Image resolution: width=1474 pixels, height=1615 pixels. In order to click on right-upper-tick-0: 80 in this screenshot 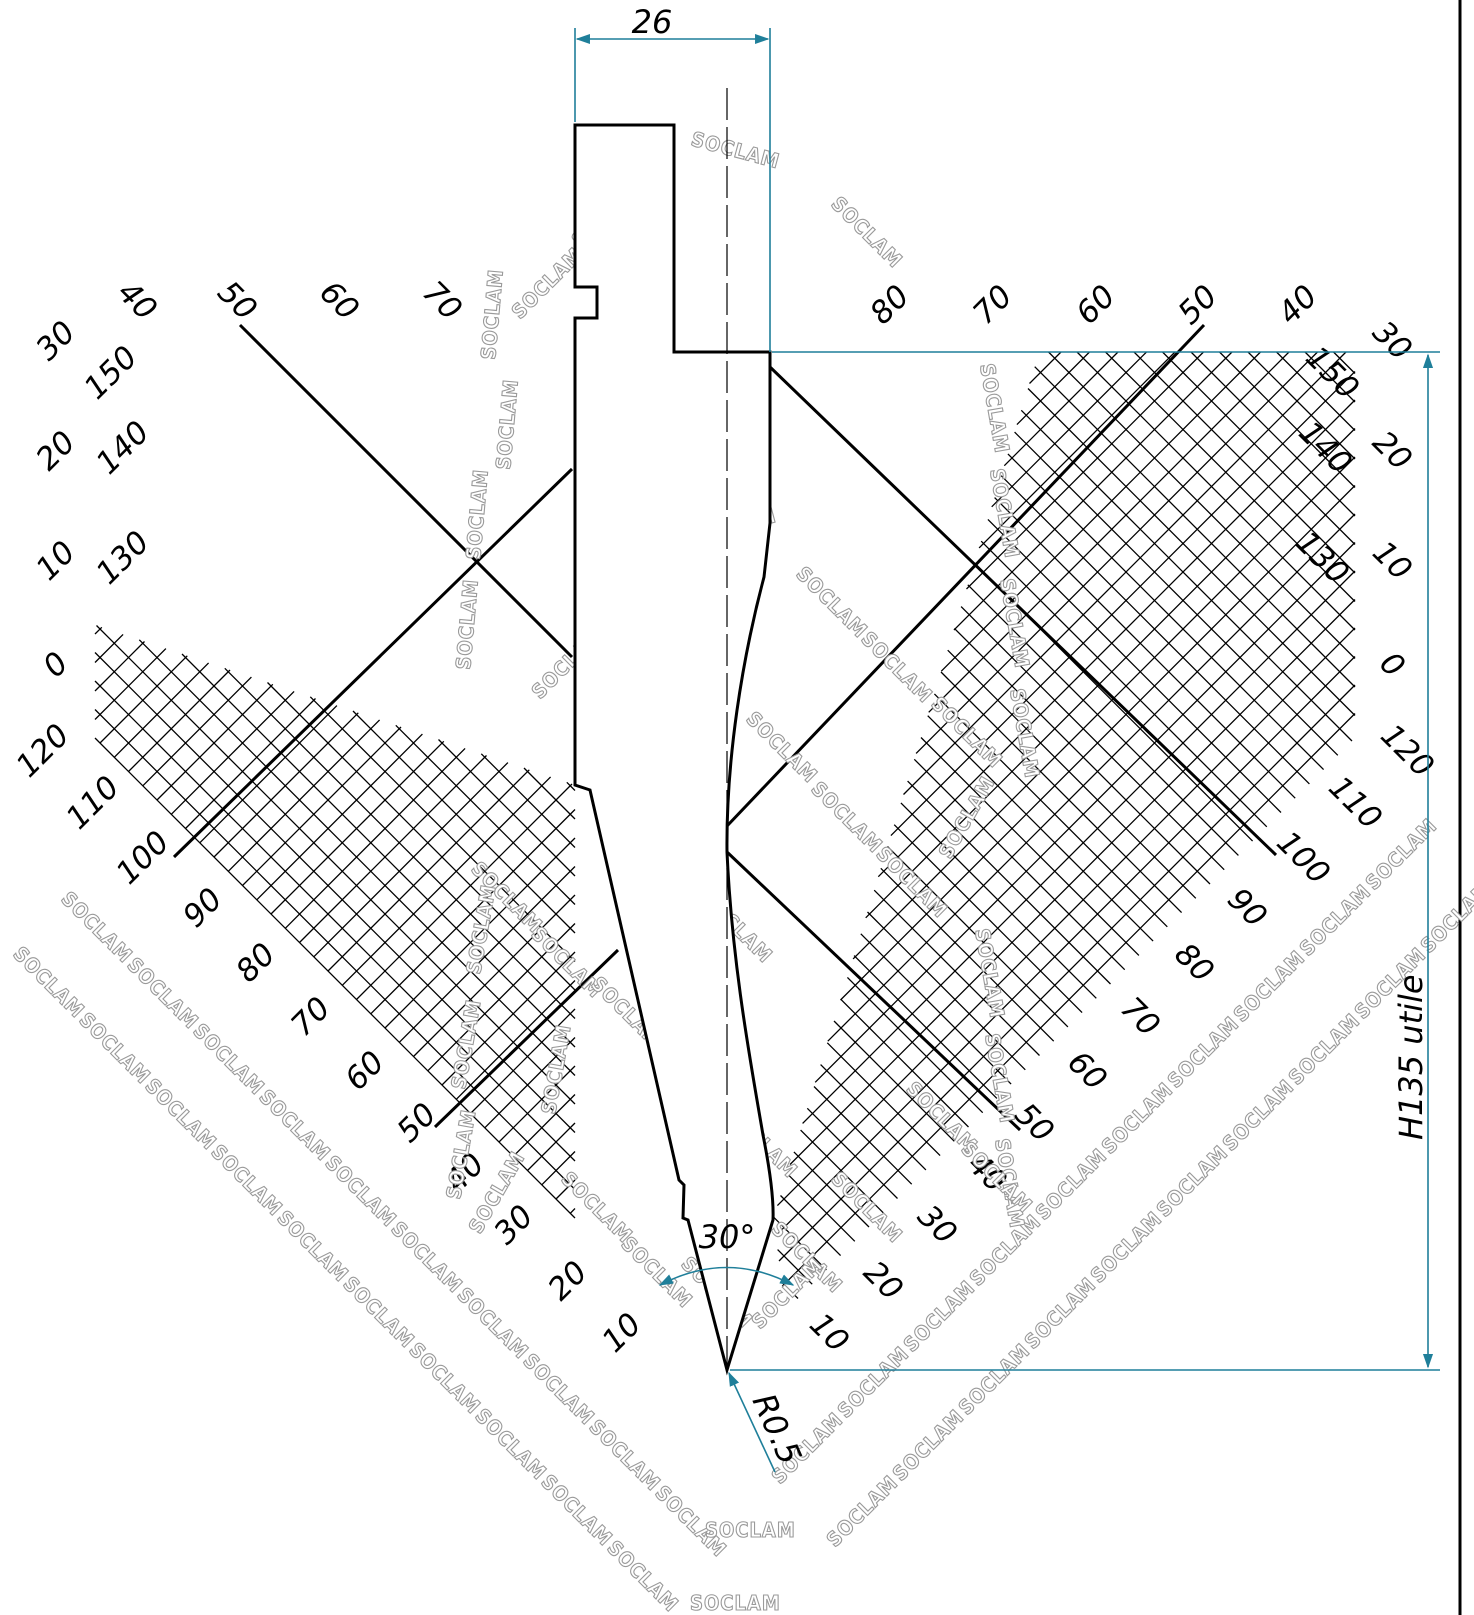, I will do `click(889, 304)`.